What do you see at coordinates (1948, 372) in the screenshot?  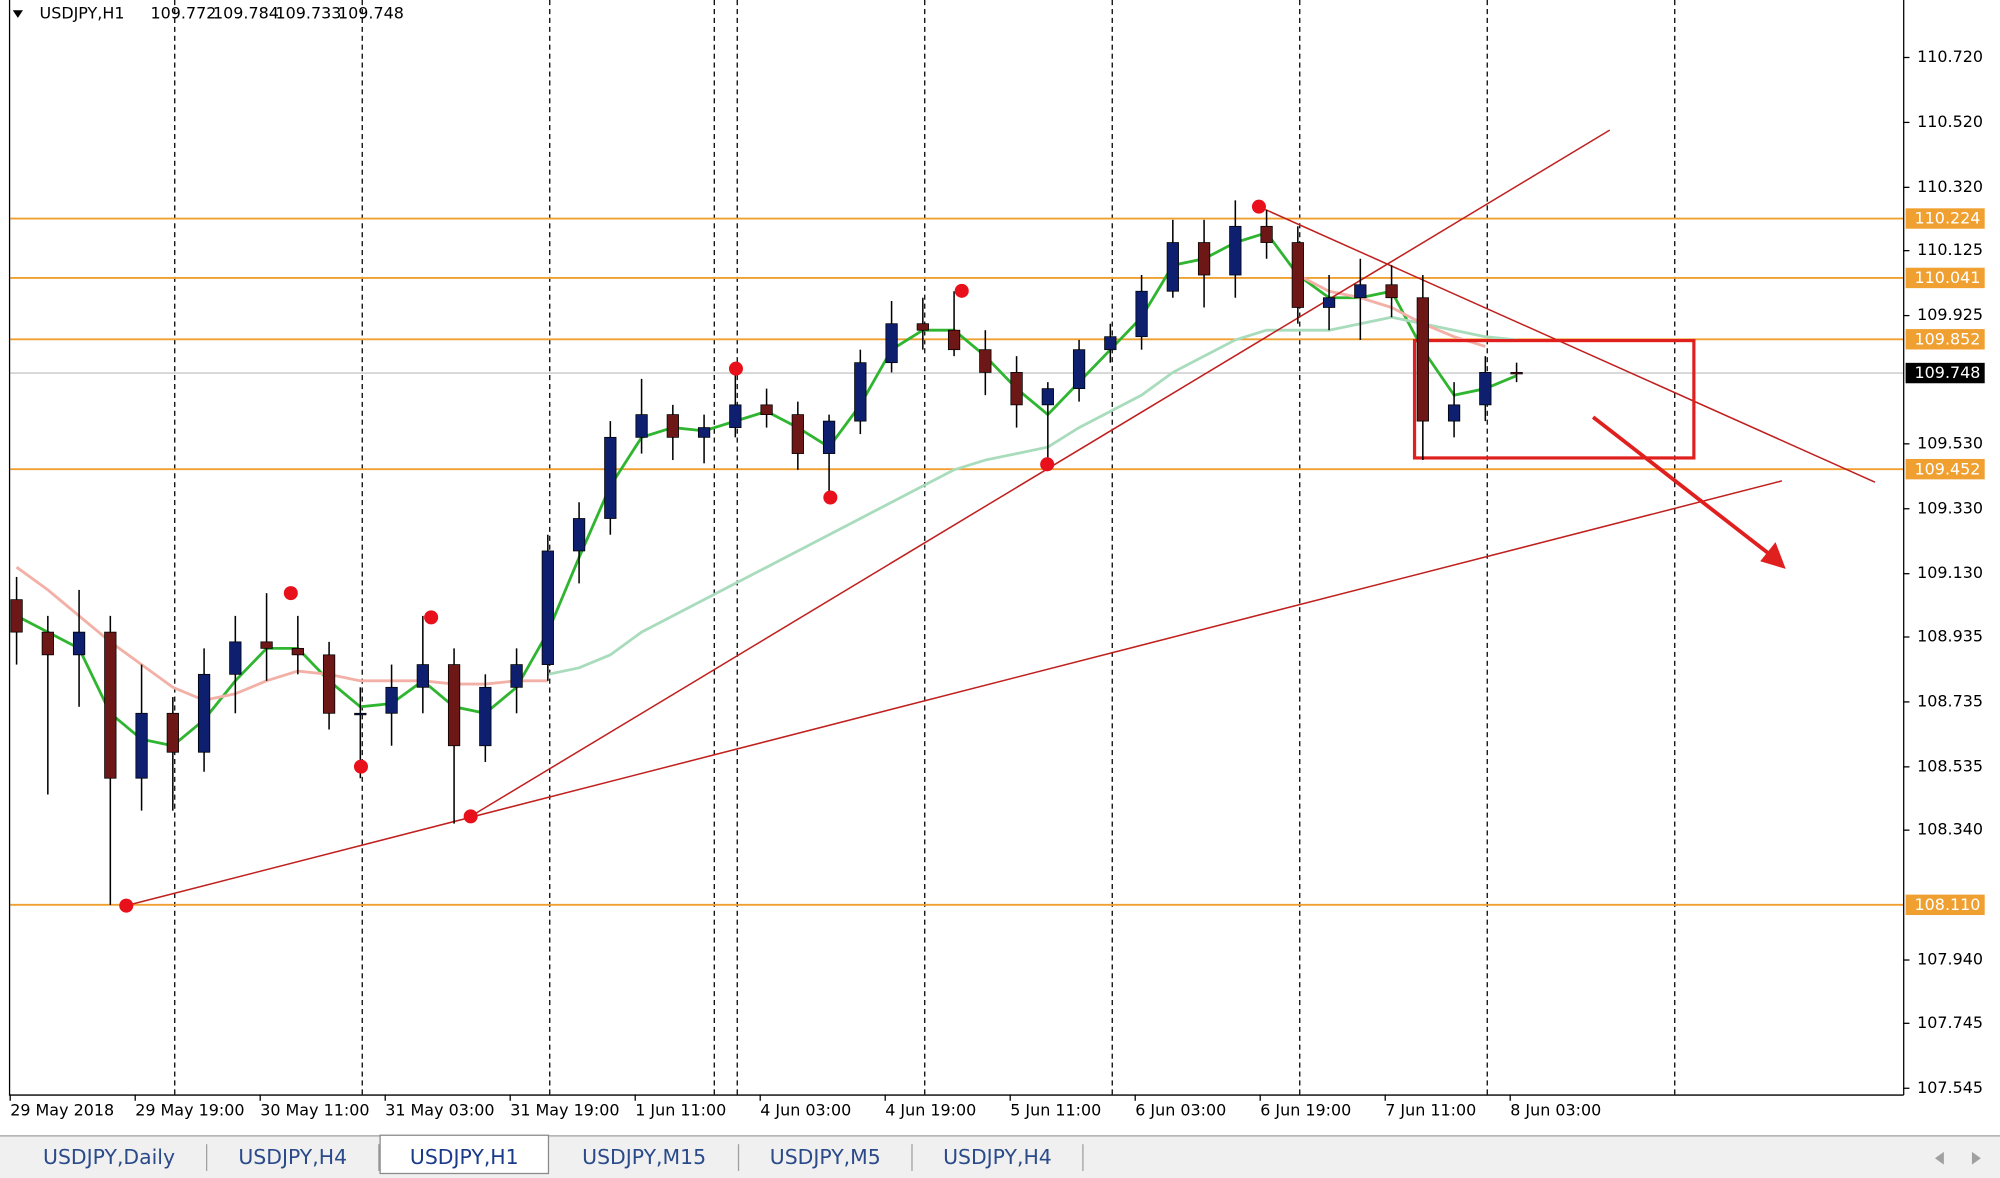 I see `current-price-label: 109.748` at bounding box center [1948, 372].